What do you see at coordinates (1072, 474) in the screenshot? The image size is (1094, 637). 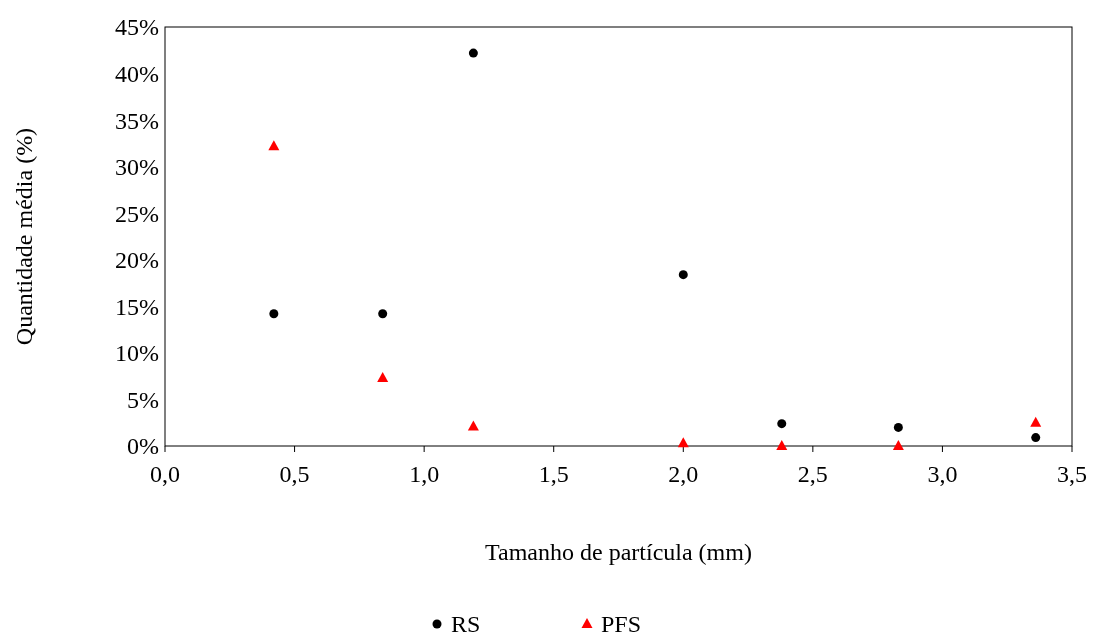 I see `x-tick-label: 3,5` at bounding box center [1072, 474].